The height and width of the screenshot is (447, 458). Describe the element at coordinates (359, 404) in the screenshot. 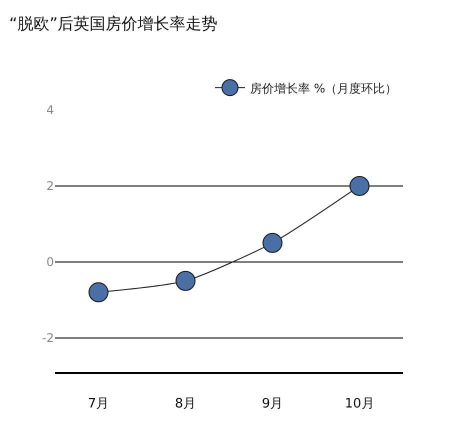

I see `x-tick-label: 10月` at that location.